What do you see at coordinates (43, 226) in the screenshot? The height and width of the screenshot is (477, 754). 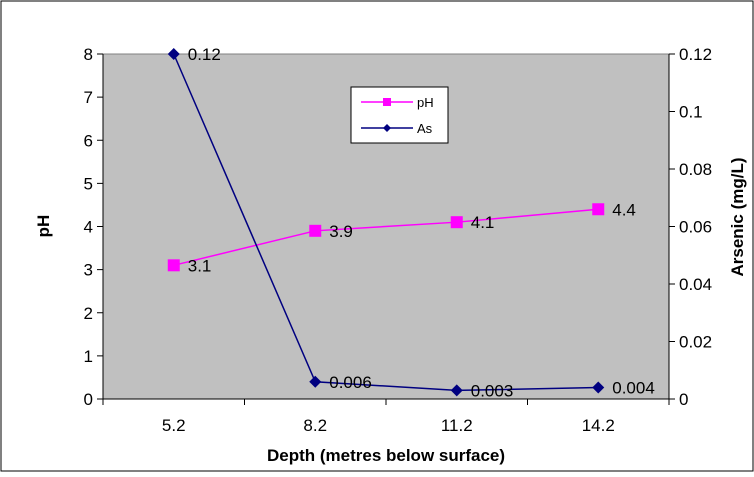 I see `y-axis-left-title: pH` at bounding box center [43, 226].